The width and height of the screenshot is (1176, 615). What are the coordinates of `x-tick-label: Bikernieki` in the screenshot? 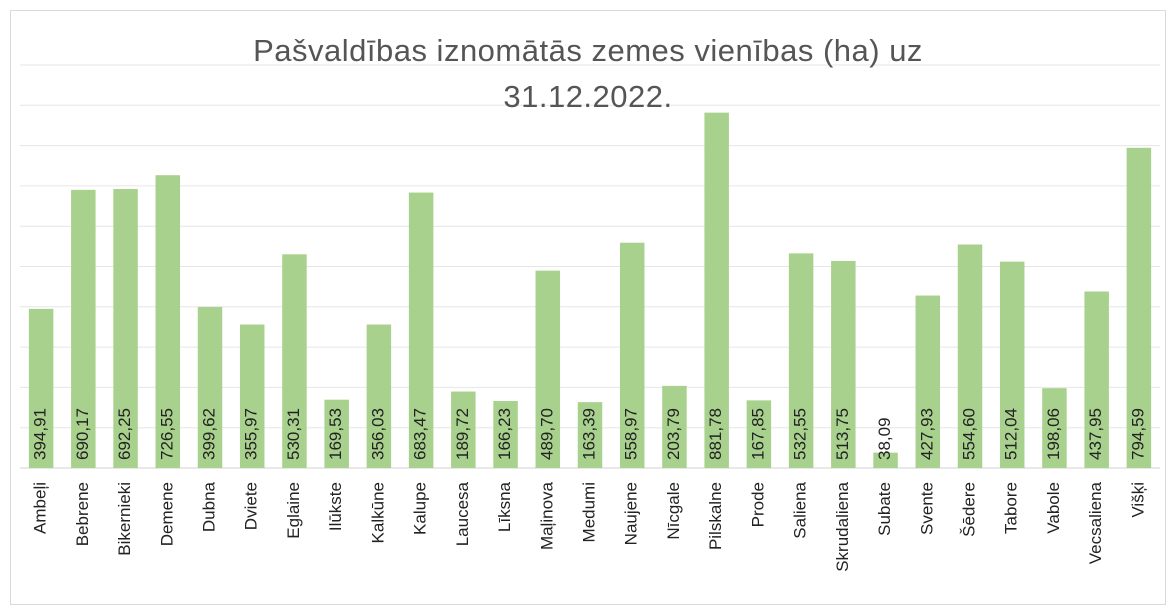 It's located at (124, 519).